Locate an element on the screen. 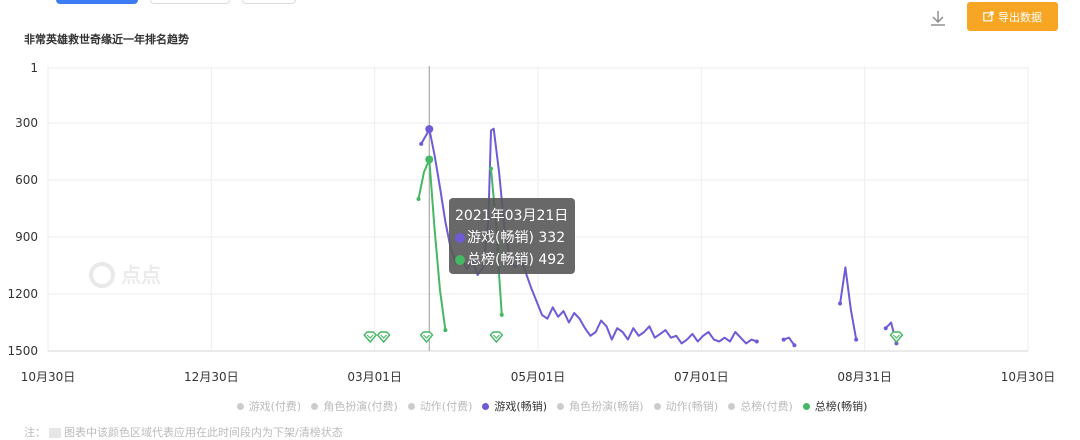 The image size is (1080, 440). y-tick-label: 1 is located at coordinates (34, 68).